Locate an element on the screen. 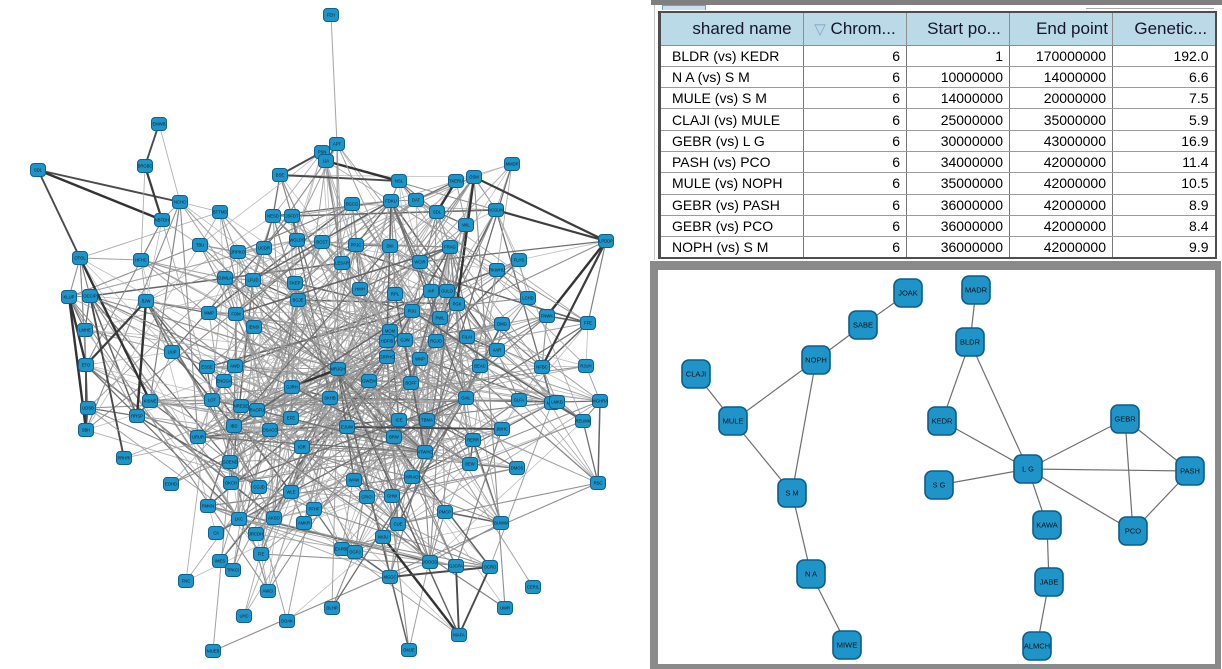  svg-text: IMES is located at coordinates (220, 561).